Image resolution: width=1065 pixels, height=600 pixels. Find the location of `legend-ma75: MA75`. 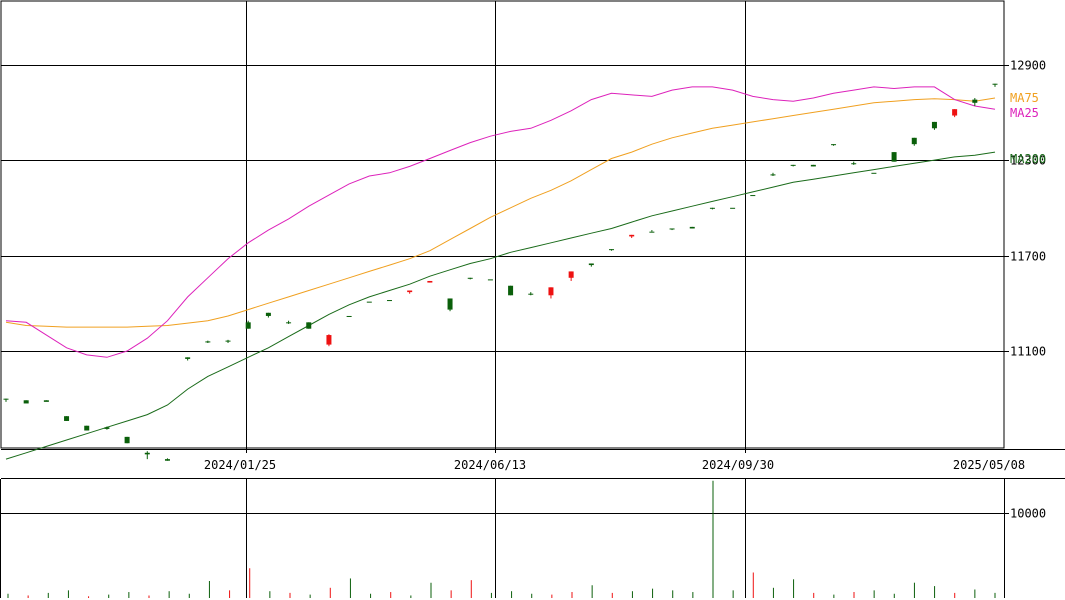

legend-ma75: MA75 is located at coordinates (1024, 98).